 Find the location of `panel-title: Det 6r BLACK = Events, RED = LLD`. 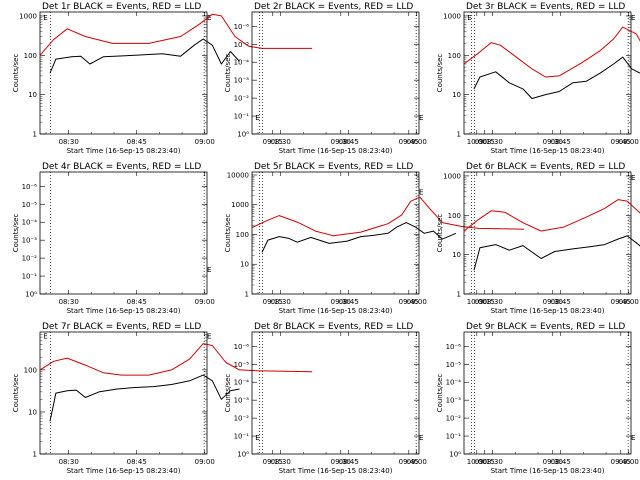

panel-title: Det 6r BLACK = Events, RED = LLD is located at coordinates (545, 167).